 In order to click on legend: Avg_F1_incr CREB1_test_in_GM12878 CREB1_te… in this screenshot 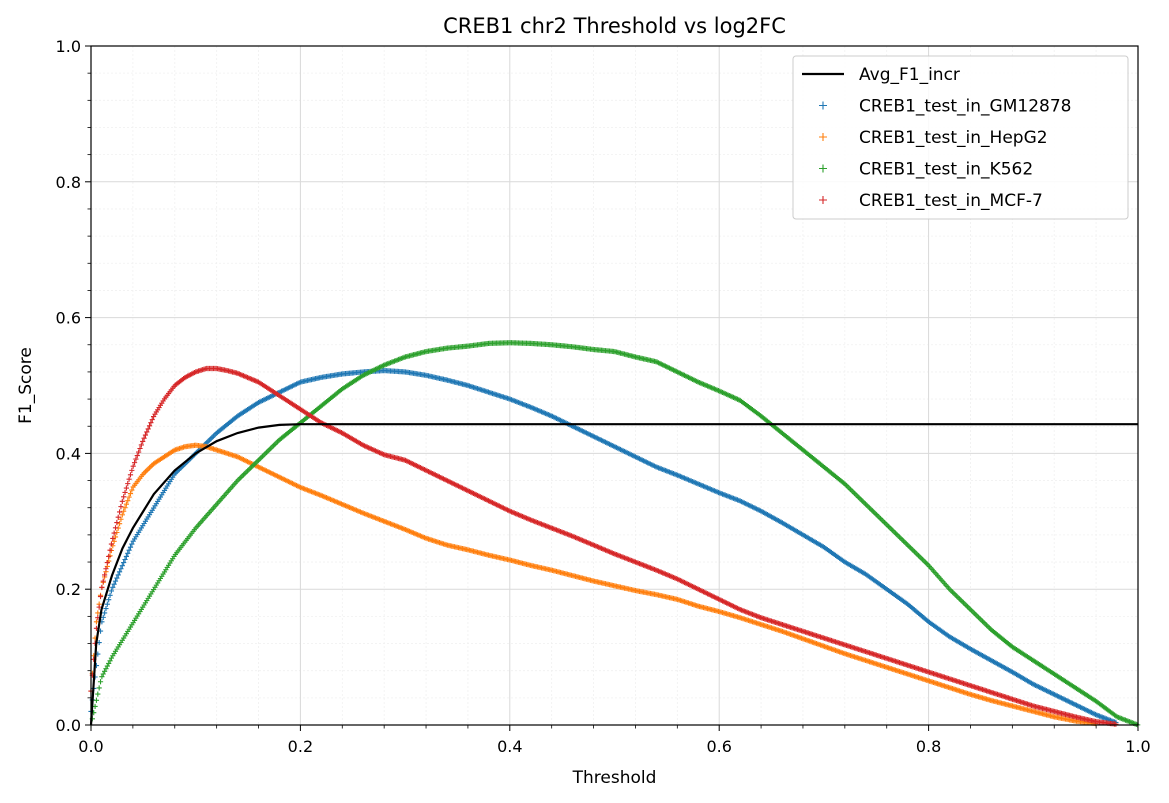, I will do `click(960, 137)`.